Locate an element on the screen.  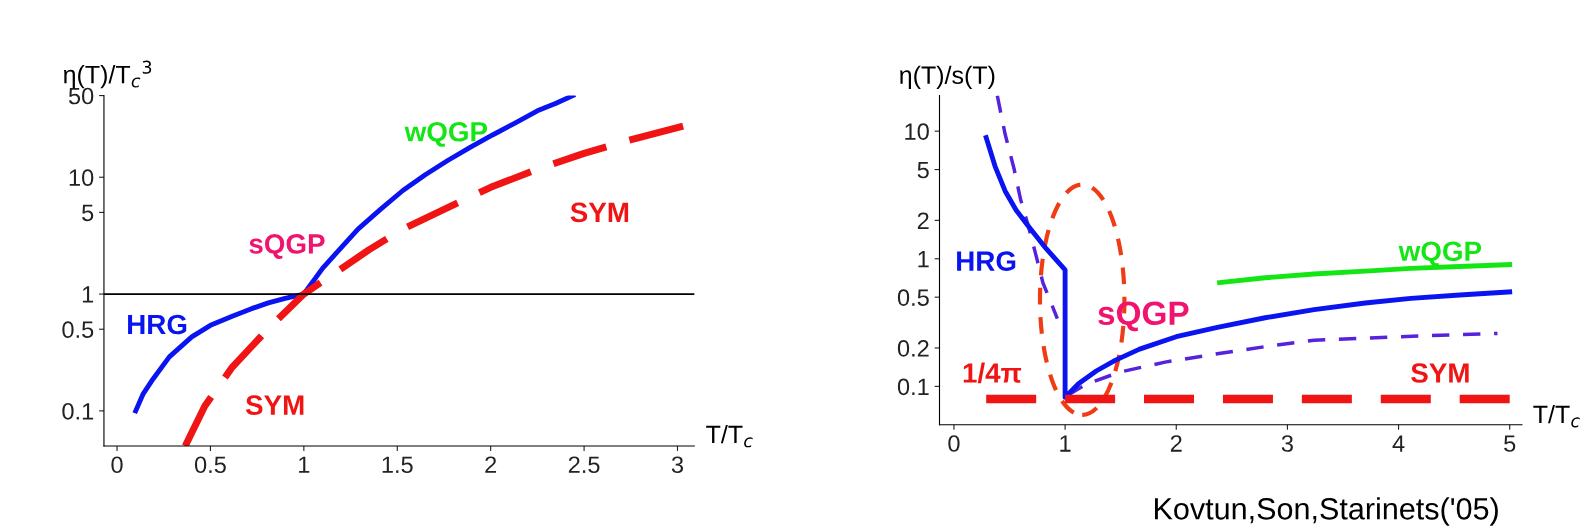
y-axis-title: η(T)/T$_{c}$$^{3}$ is located at coordinates (107, 74).